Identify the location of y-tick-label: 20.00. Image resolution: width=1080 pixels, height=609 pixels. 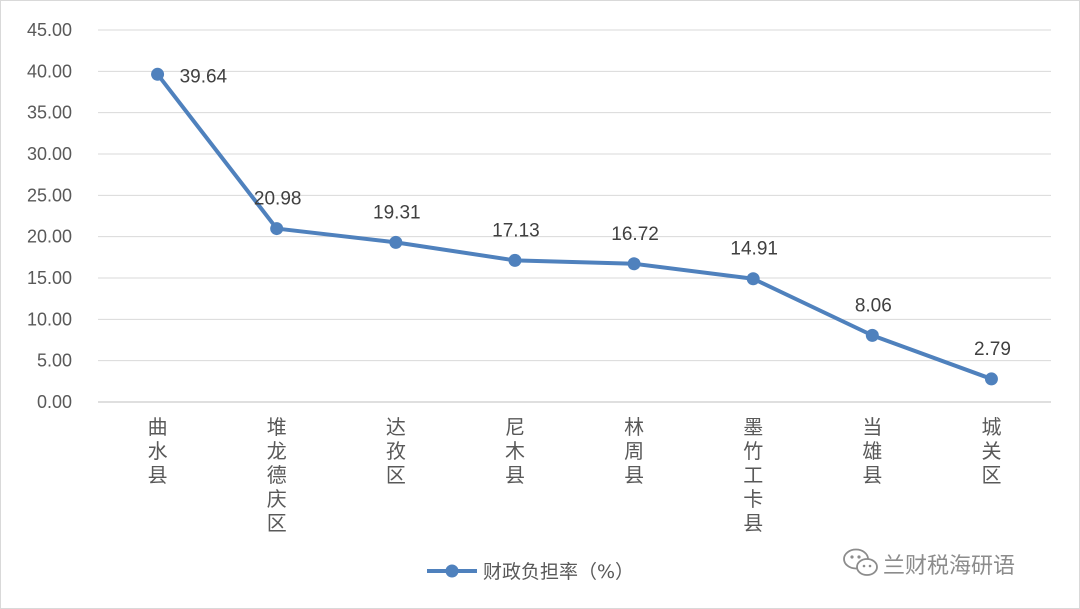
(49, 237).